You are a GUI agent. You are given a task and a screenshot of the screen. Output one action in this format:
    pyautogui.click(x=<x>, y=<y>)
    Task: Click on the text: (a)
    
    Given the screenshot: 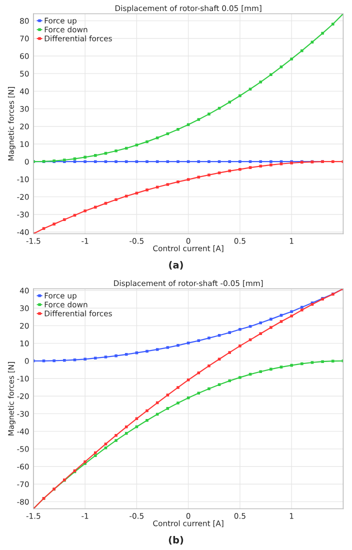 What is the action you would take?
    pyautogui.click(x=176, y=265)
    